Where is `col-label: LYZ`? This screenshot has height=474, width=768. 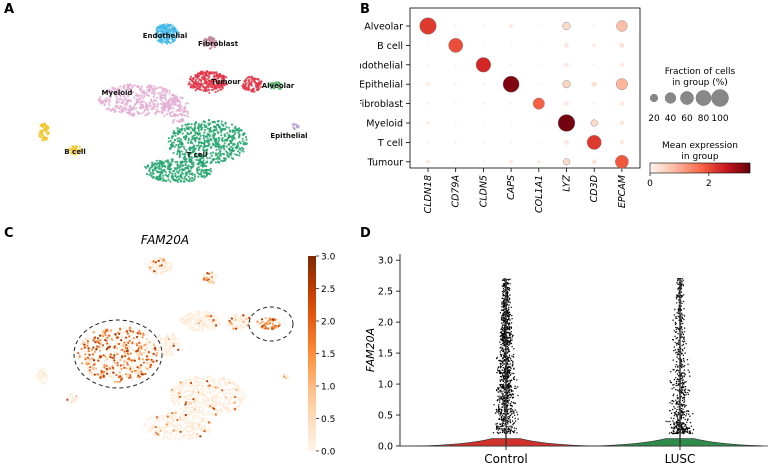
col-label: LYZ is located at coordinates (567, 183).